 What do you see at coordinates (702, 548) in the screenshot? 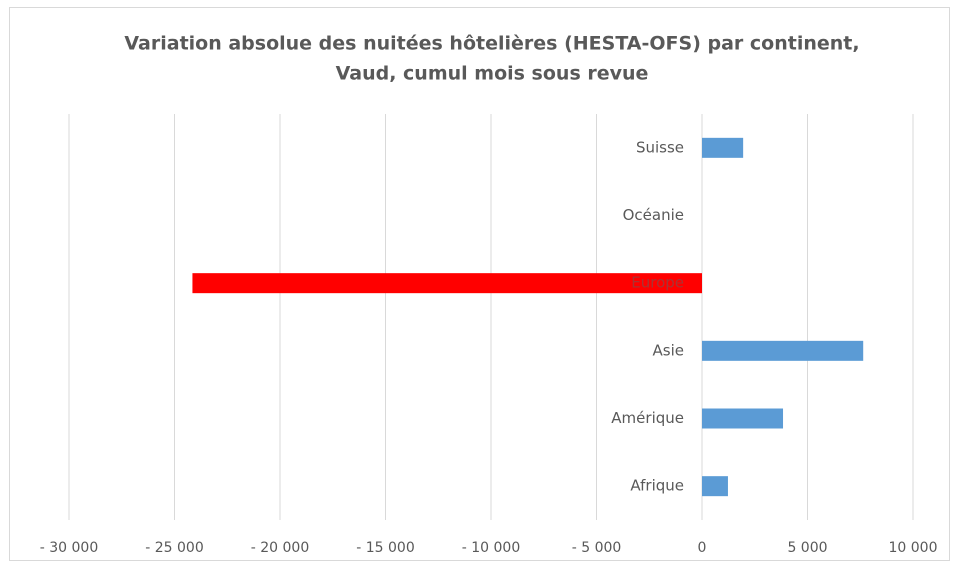
I see `x-tick-label: 0` at bounding box center [702, 548].